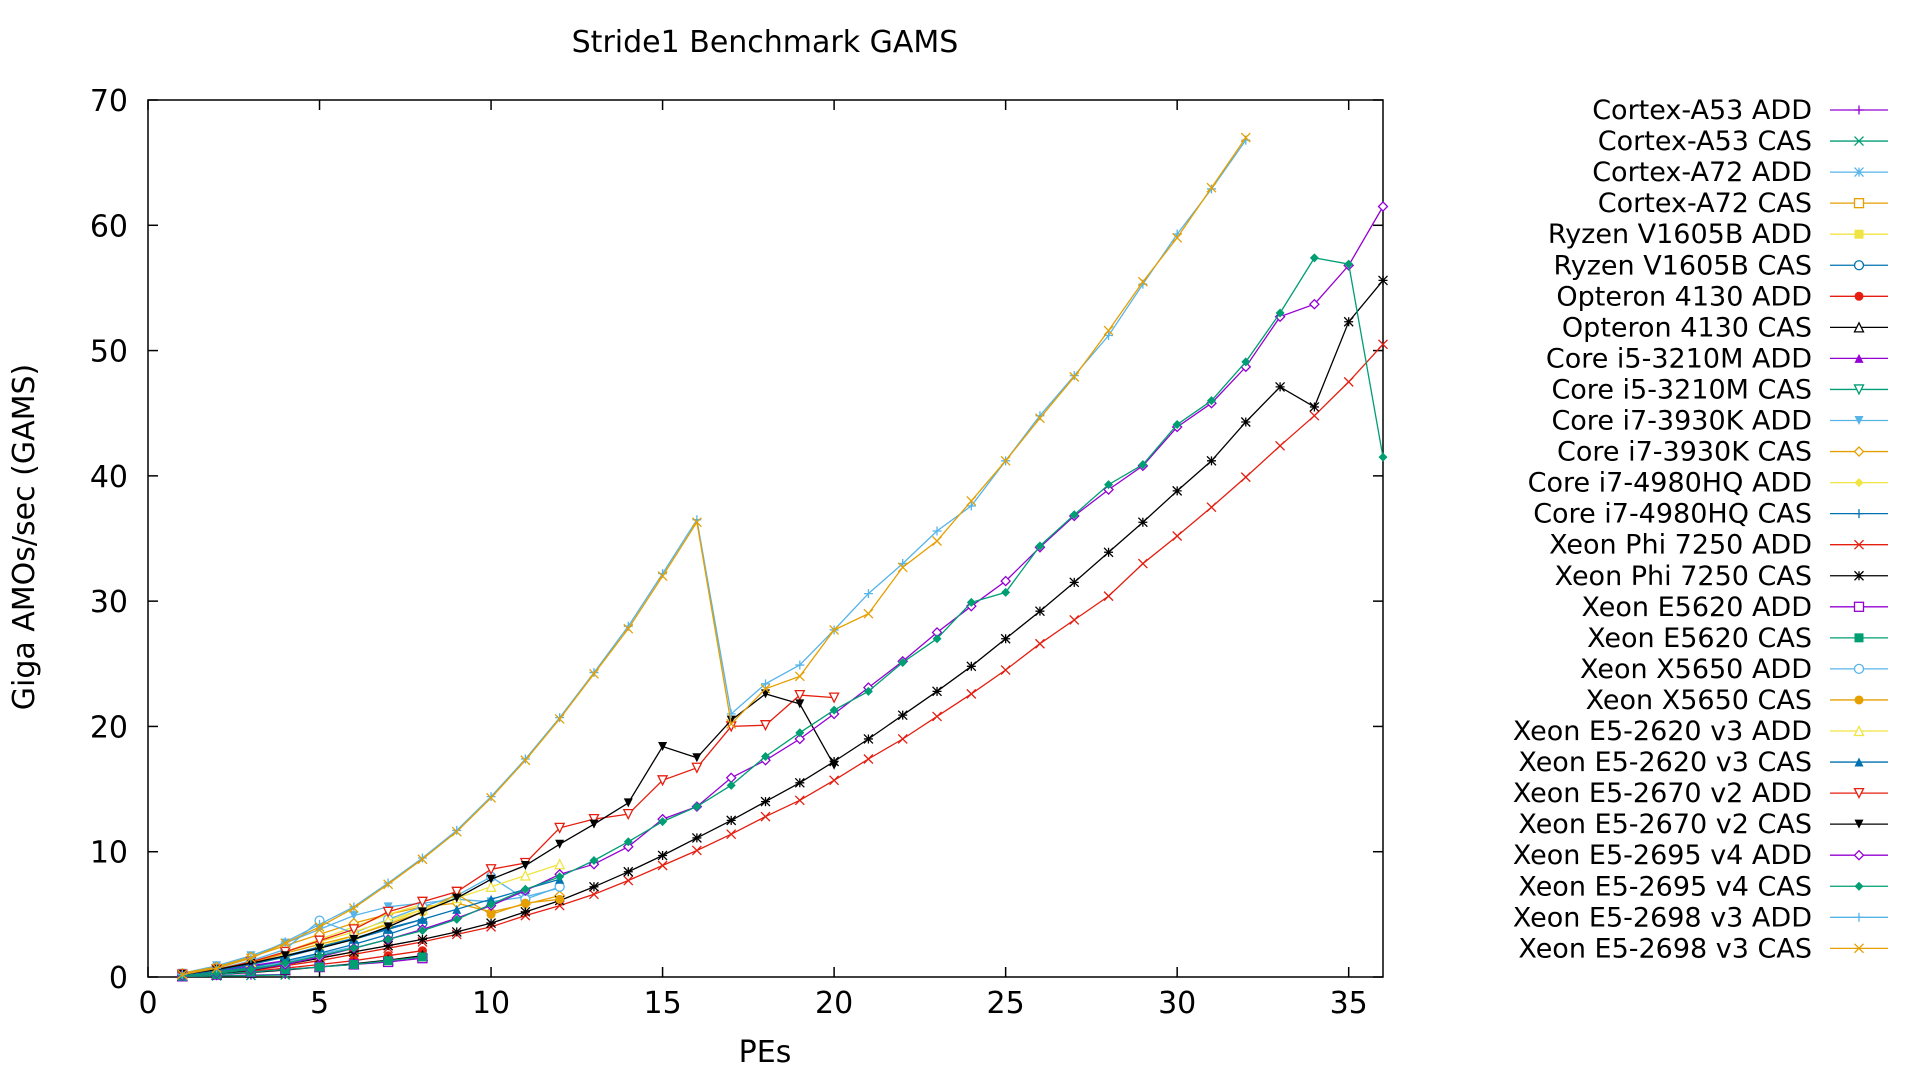  Describe the element at coordinates (1703, 762) in the screenshot. I see `legend-item: Xeon E5-2620 v3 CAS` at that location.